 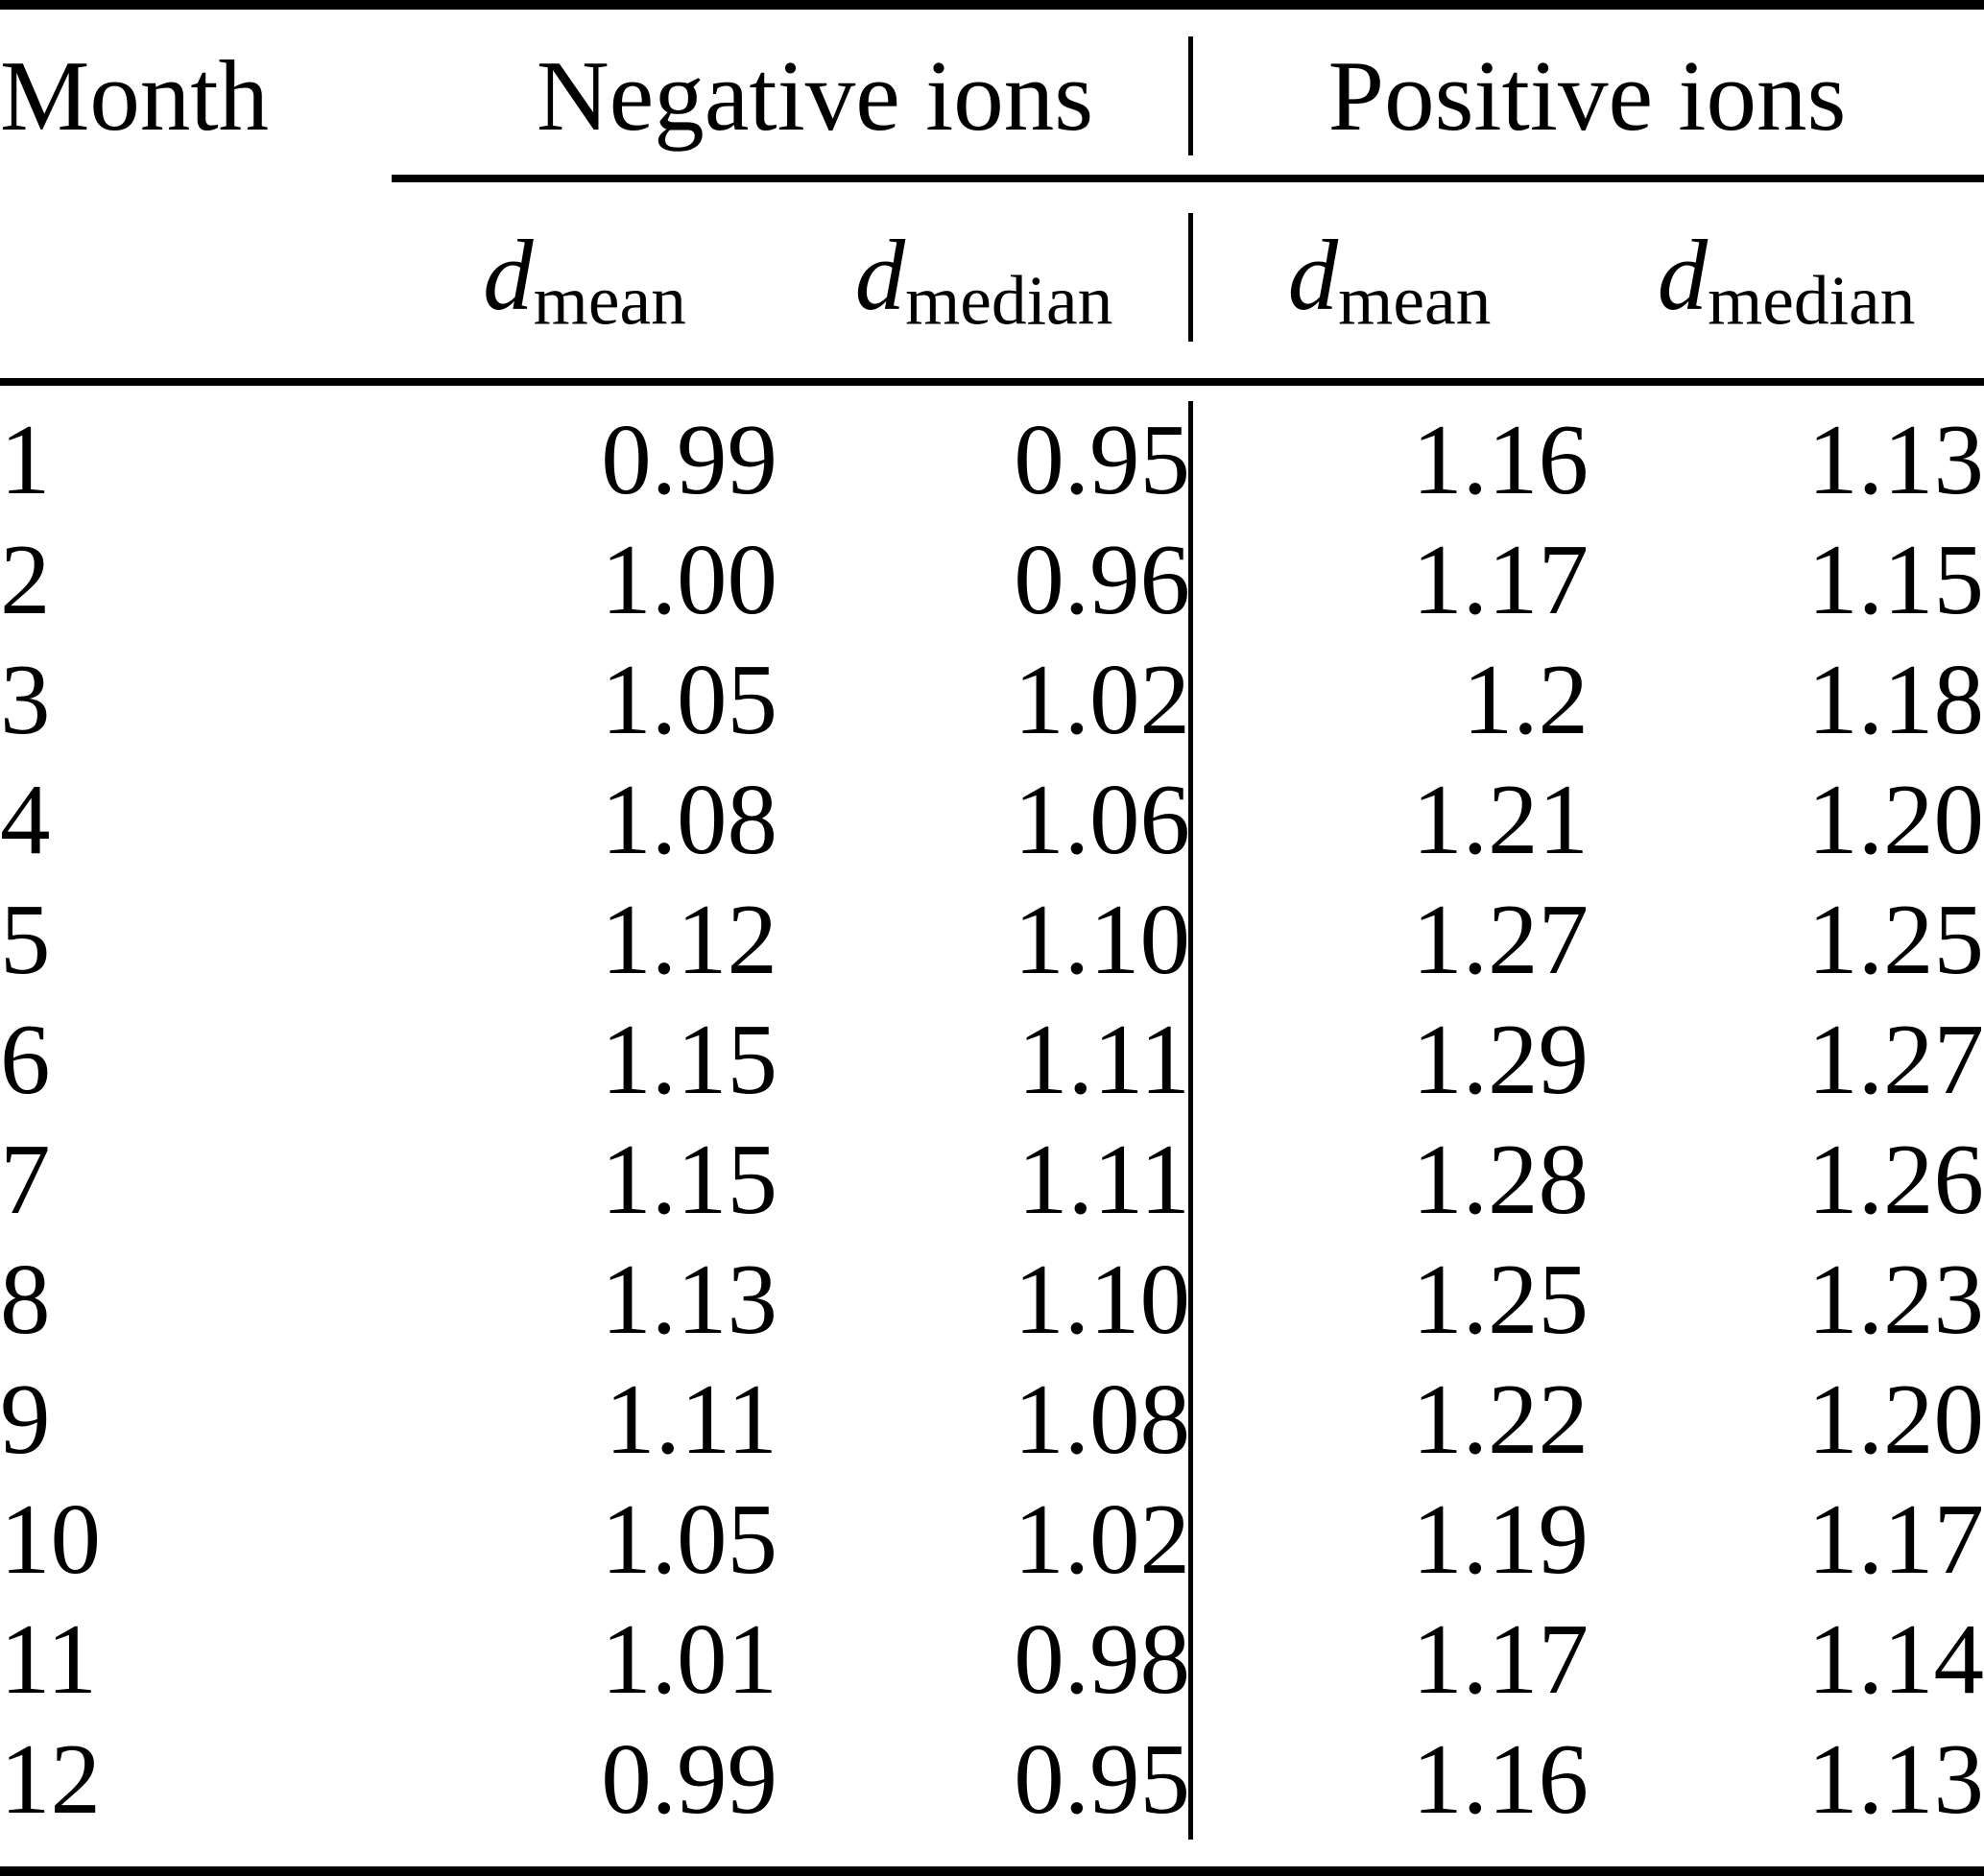 I want to click on cell-pos-dmean: 1.27, so click(x=1500, y=939).